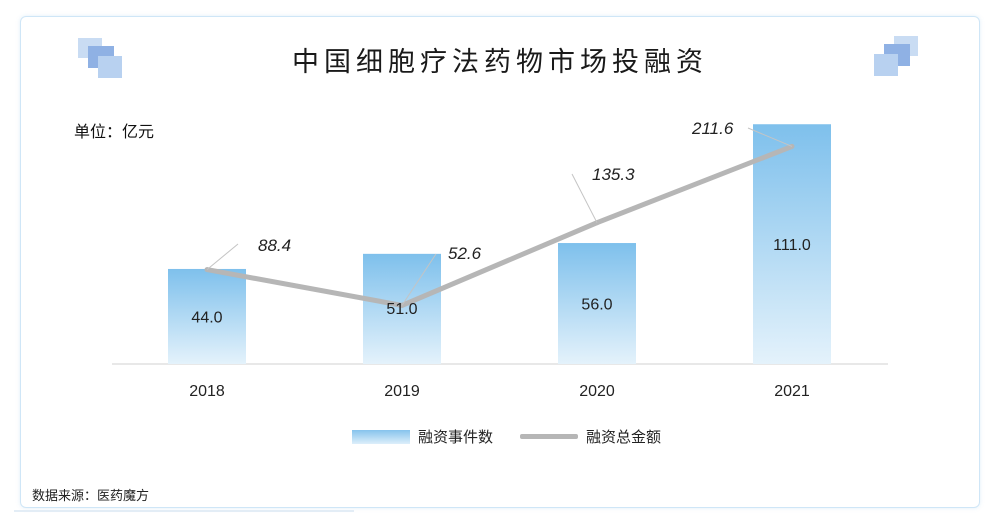 The width and height of the screenshot is (1000, 522). What do you see at coordinates (500, 62) in the screenshot?
I see `chart-title: 中国细胞疗法药物市场投融资` at bounding box center [500, 62].